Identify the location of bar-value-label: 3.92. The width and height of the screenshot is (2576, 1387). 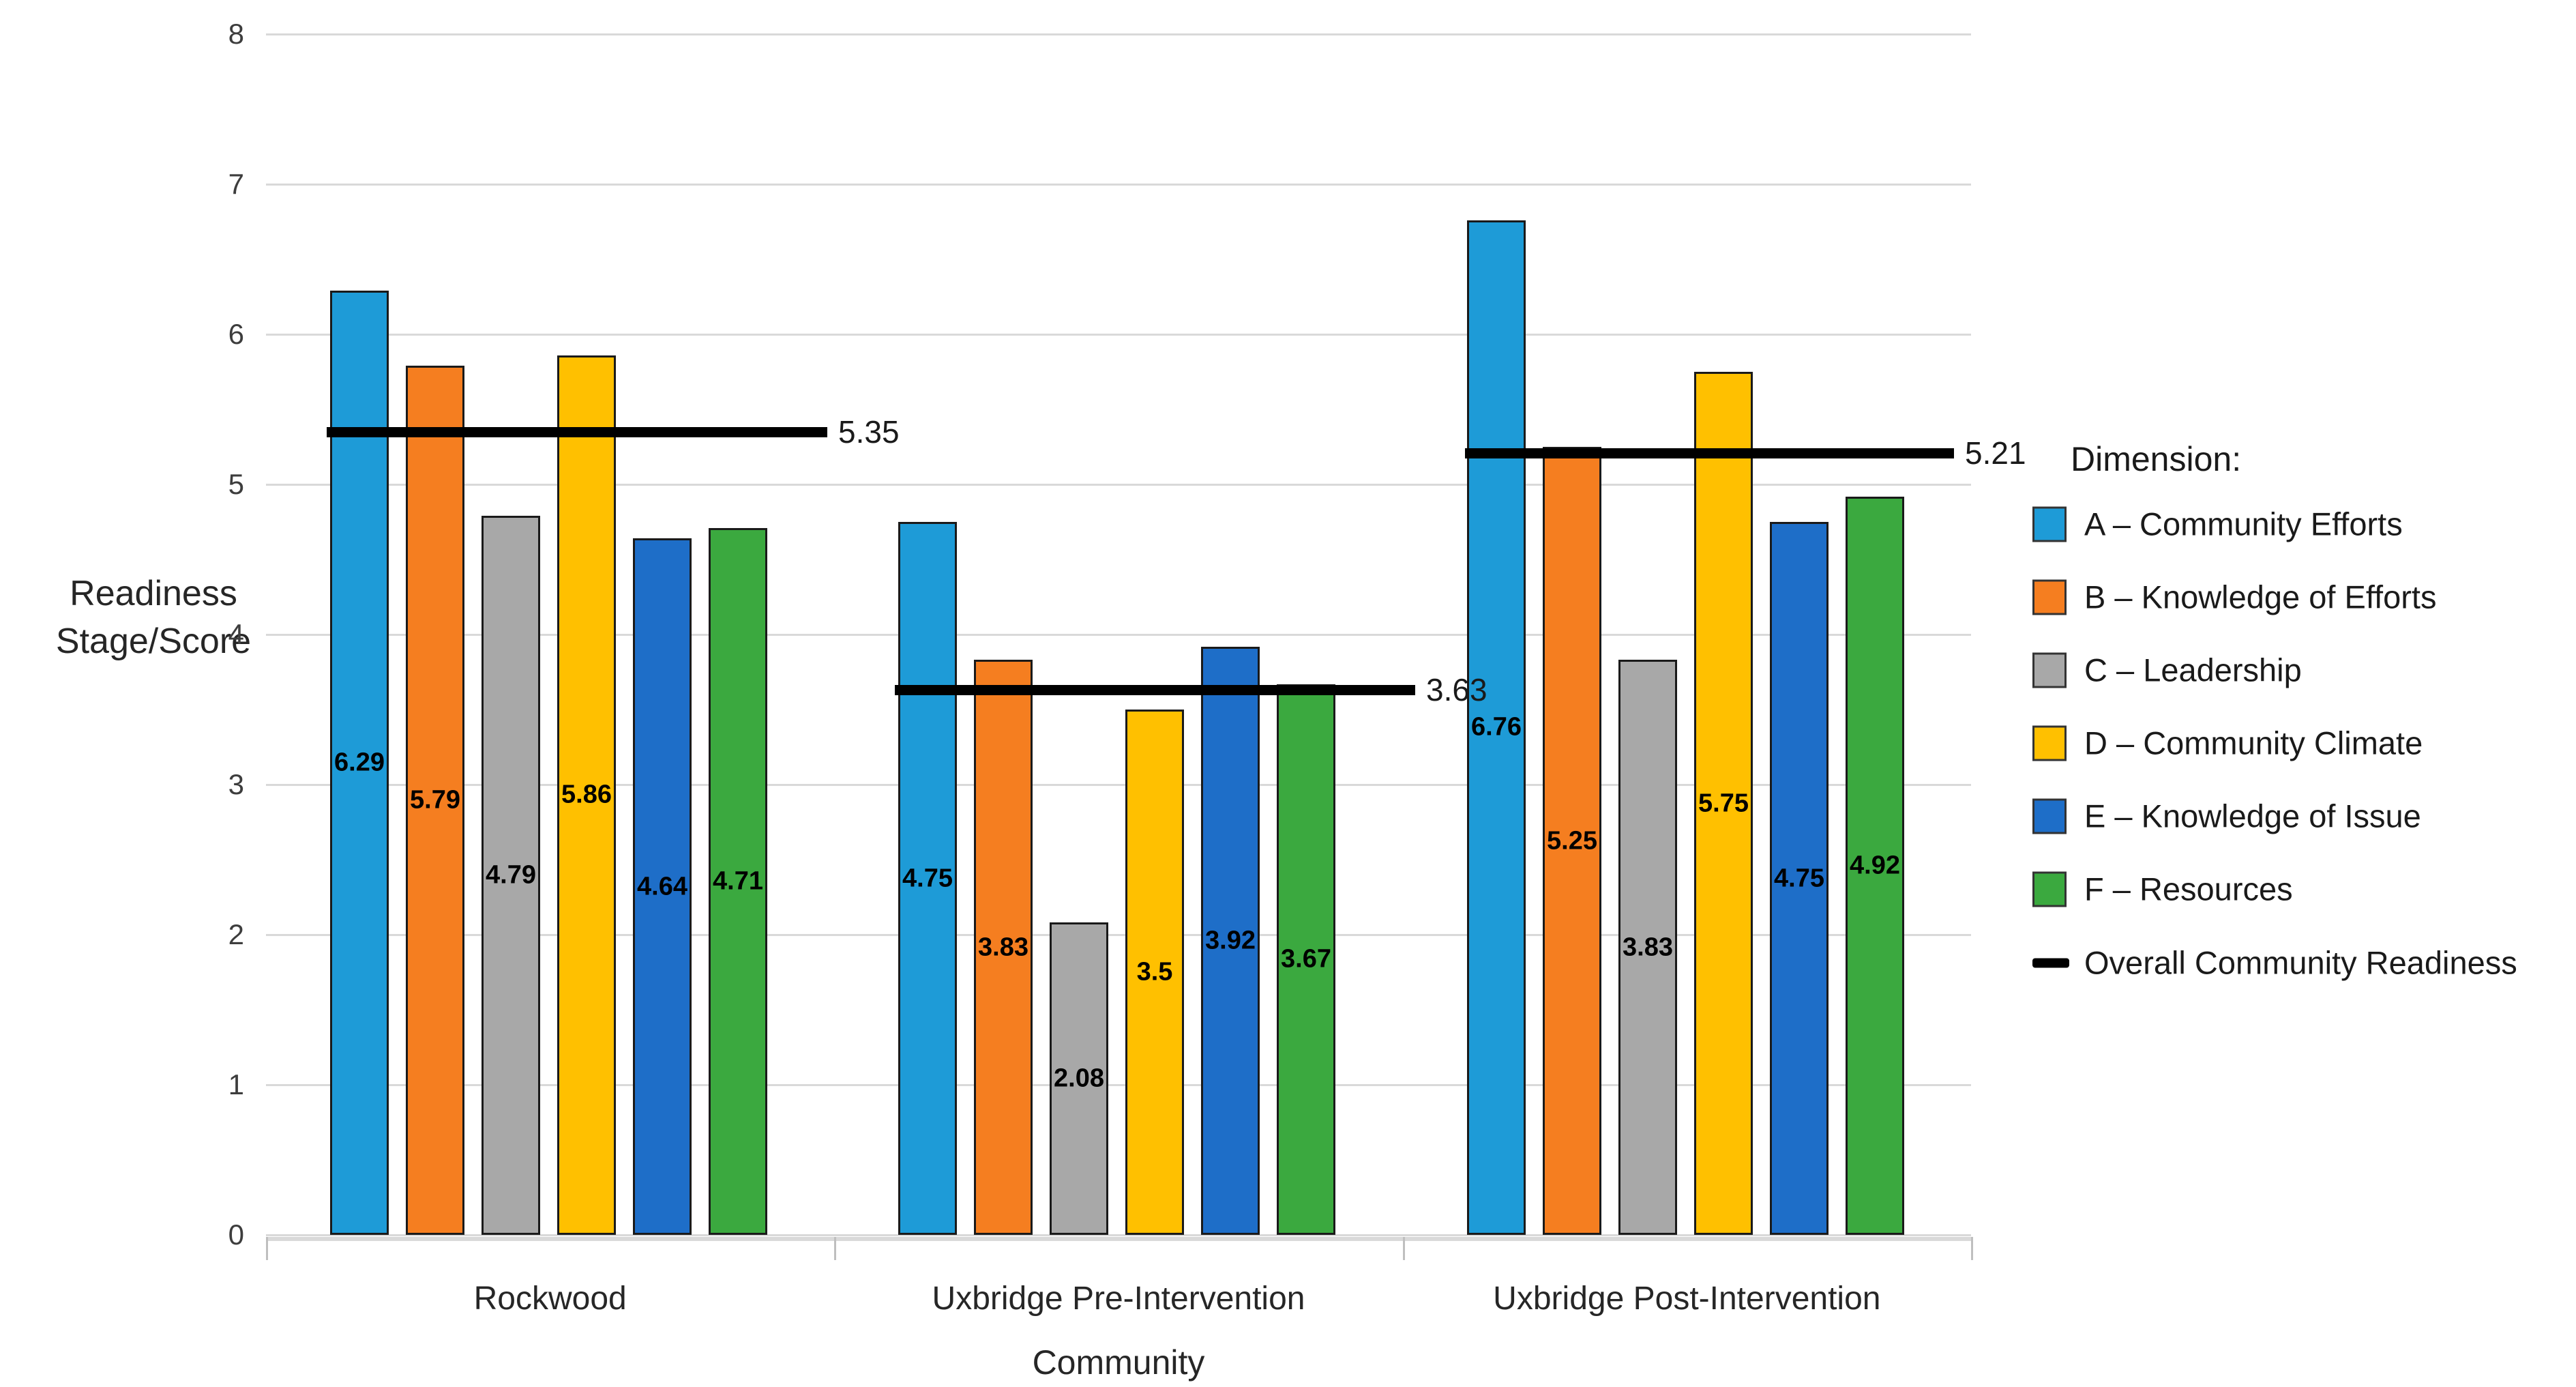
(1230, 940).